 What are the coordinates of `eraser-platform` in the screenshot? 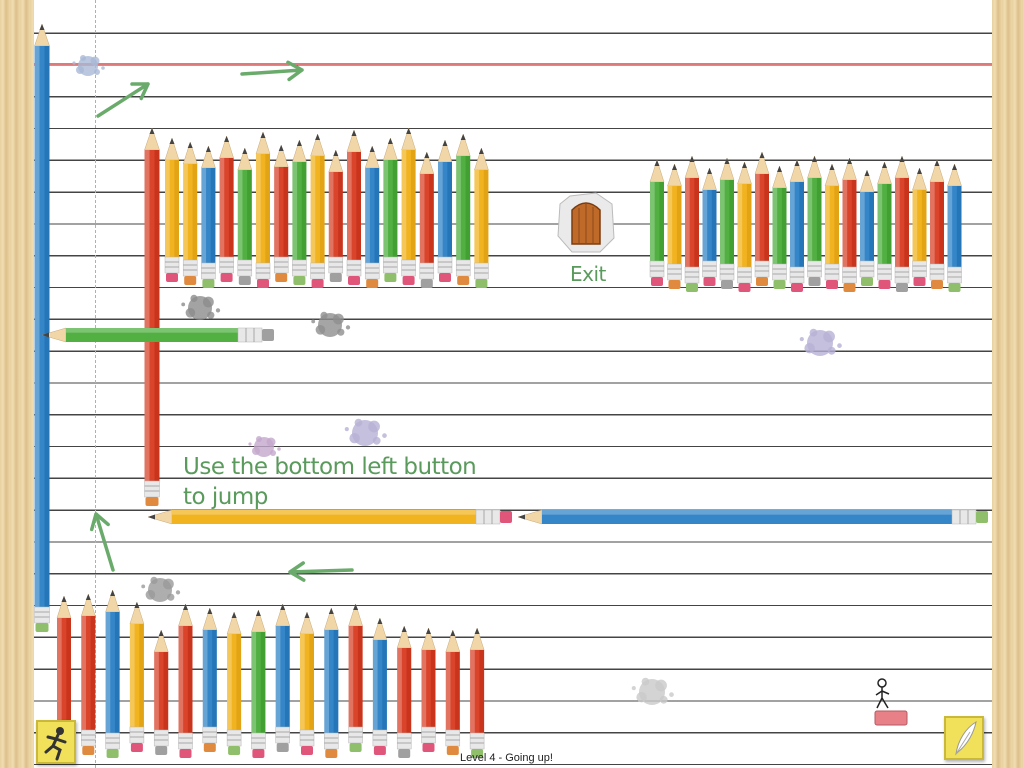 It's located at (891, 718).